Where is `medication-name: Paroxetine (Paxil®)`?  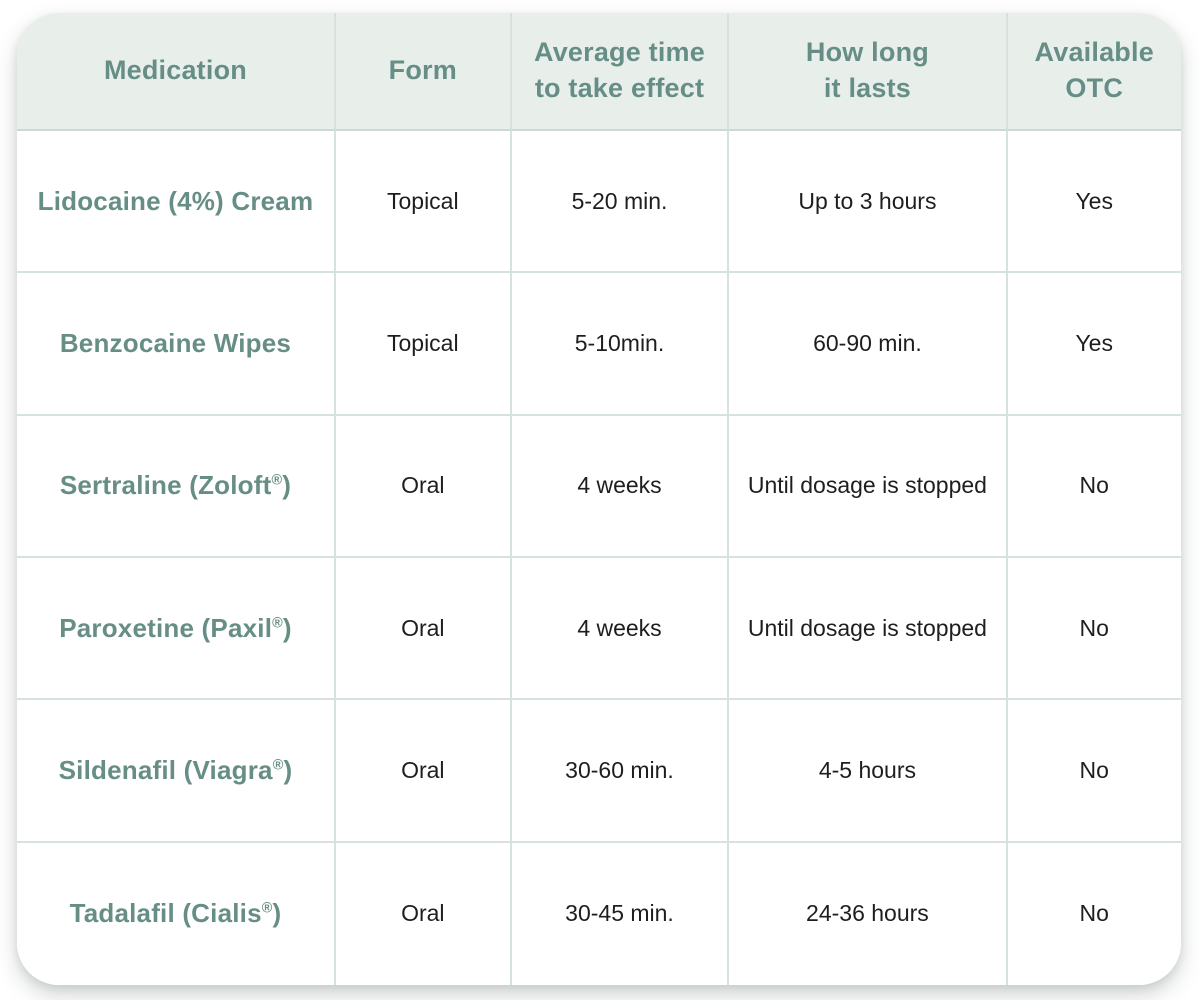 medication-name: Paroxetine (Paxil®) is located at coordinates (175, 627).